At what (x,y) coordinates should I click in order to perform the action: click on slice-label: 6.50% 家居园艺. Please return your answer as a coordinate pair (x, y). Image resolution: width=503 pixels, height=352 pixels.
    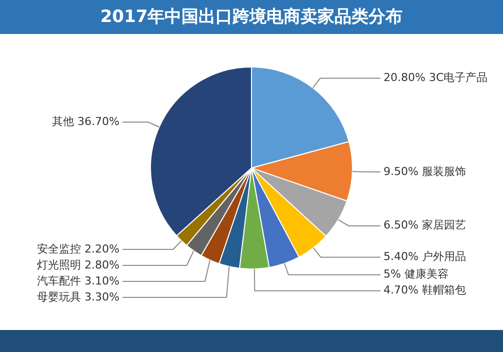
    Looking at the image, I should click on (425, 225).